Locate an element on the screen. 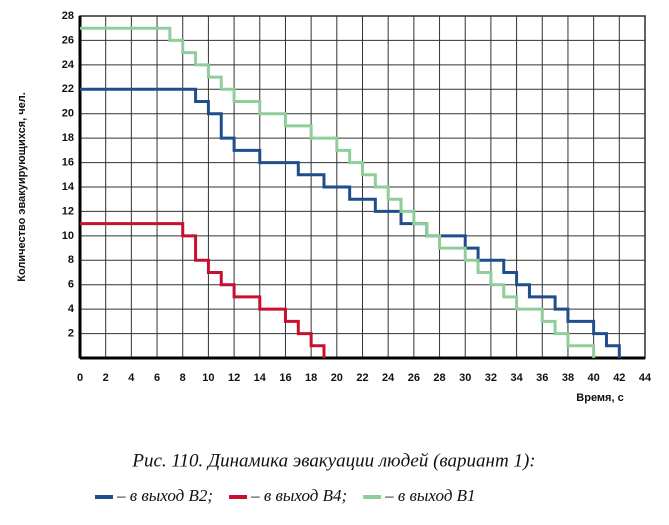  x-tick-label: 18 is located at coordinates (311, 378).